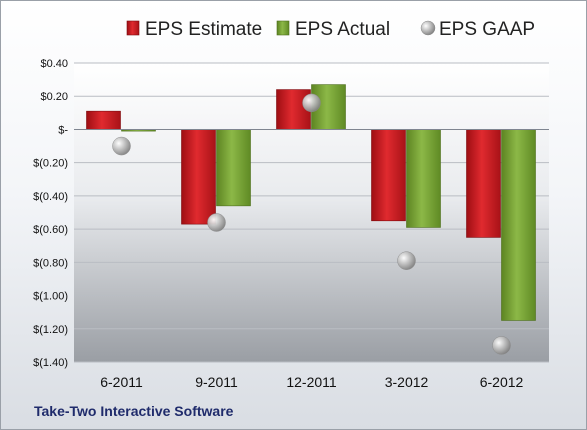  I want to click on x-tick-label: 6-2011, so click(121, 382).